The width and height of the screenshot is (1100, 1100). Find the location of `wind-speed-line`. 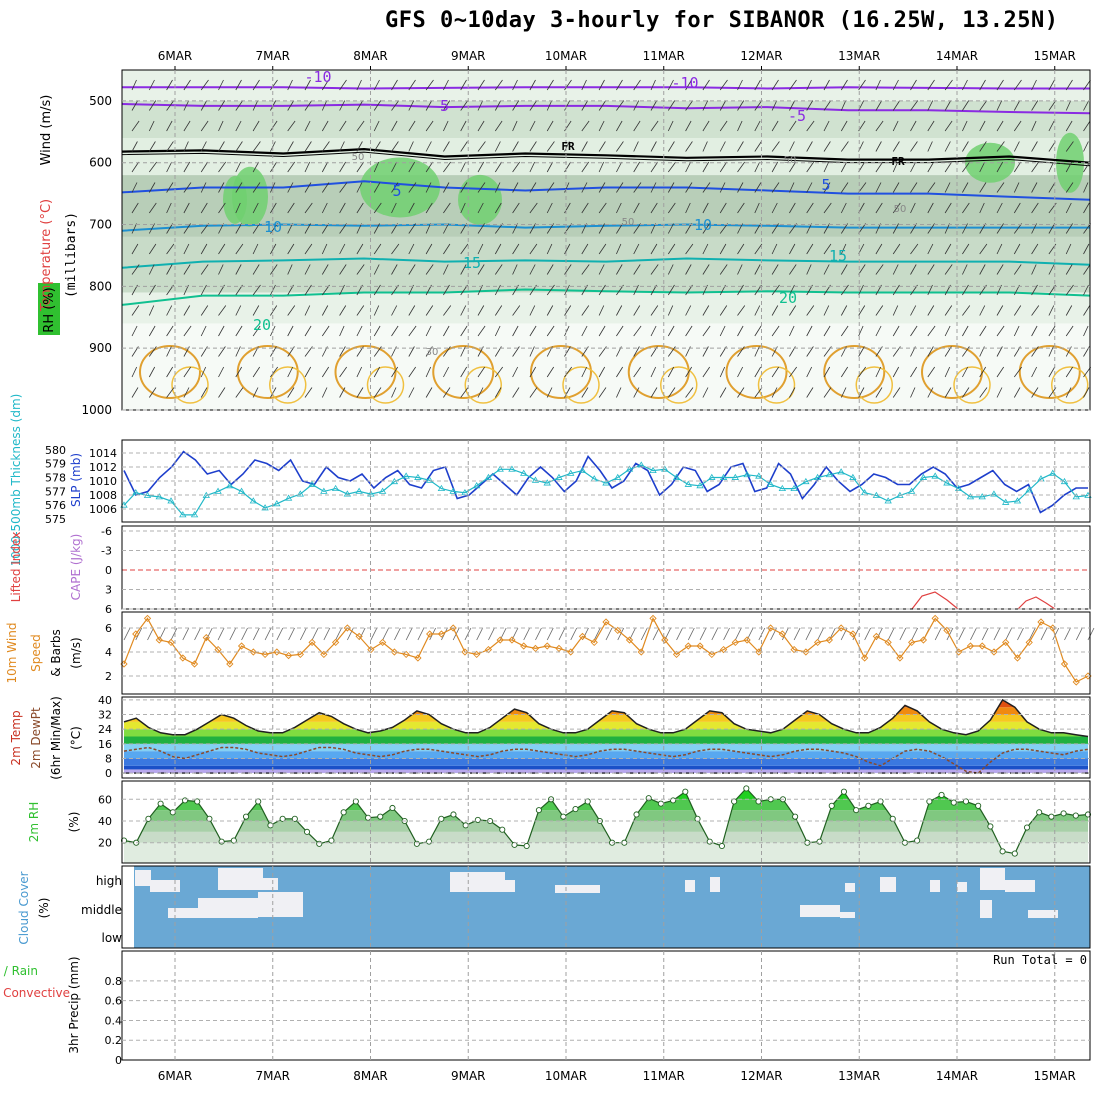

wind-speed-line is located at coordinates (606, 649).